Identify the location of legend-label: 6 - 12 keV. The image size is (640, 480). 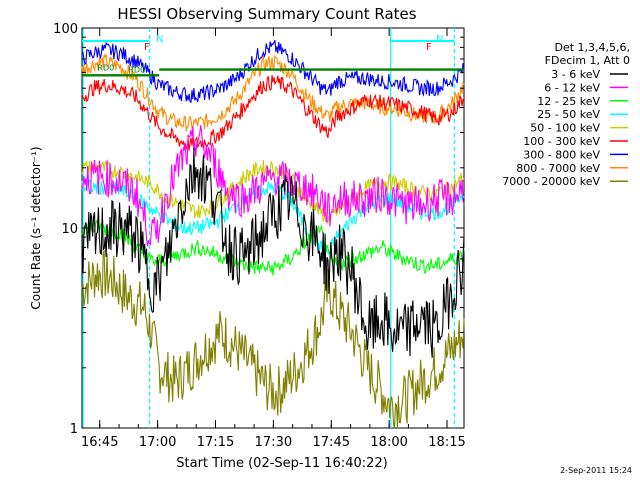
(572, 87).